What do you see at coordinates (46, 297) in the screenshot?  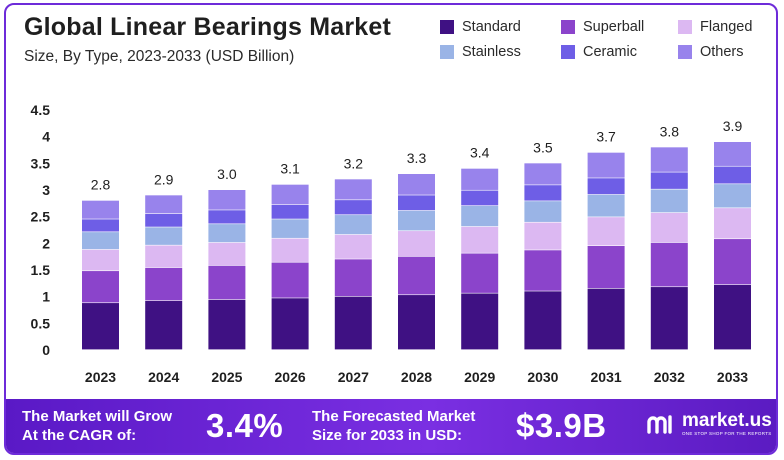 I see `y-tick-label: 1` at bounding box center [46, 297].